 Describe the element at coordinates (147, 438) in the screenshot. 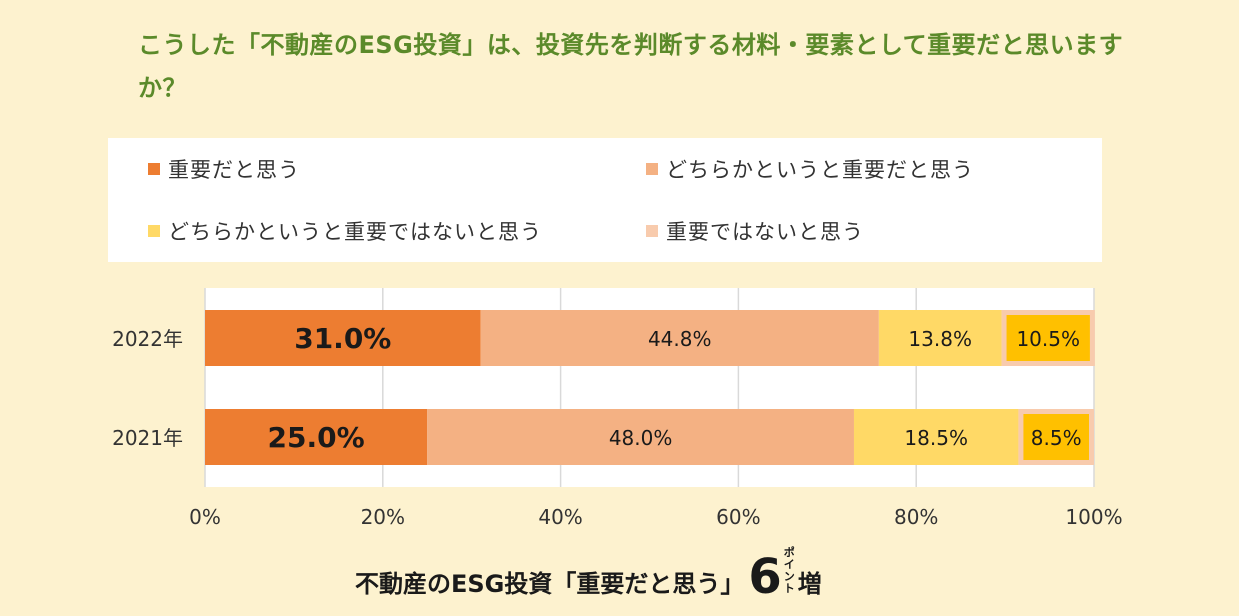

I see `category-label: 2021年` at that location.